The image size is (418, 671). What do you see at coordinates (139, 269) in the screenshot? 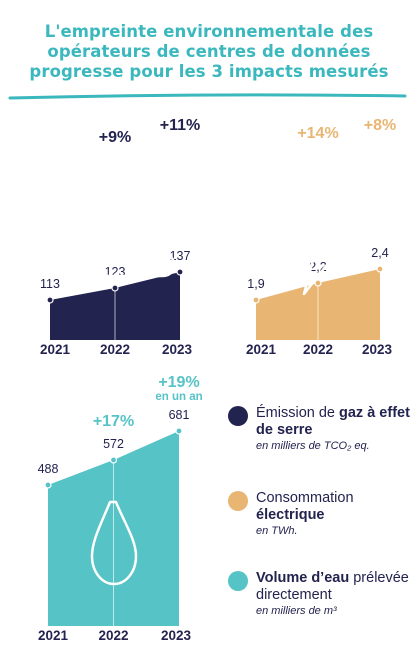
I see `svg-text: 2` at bounding box center [139, 269].